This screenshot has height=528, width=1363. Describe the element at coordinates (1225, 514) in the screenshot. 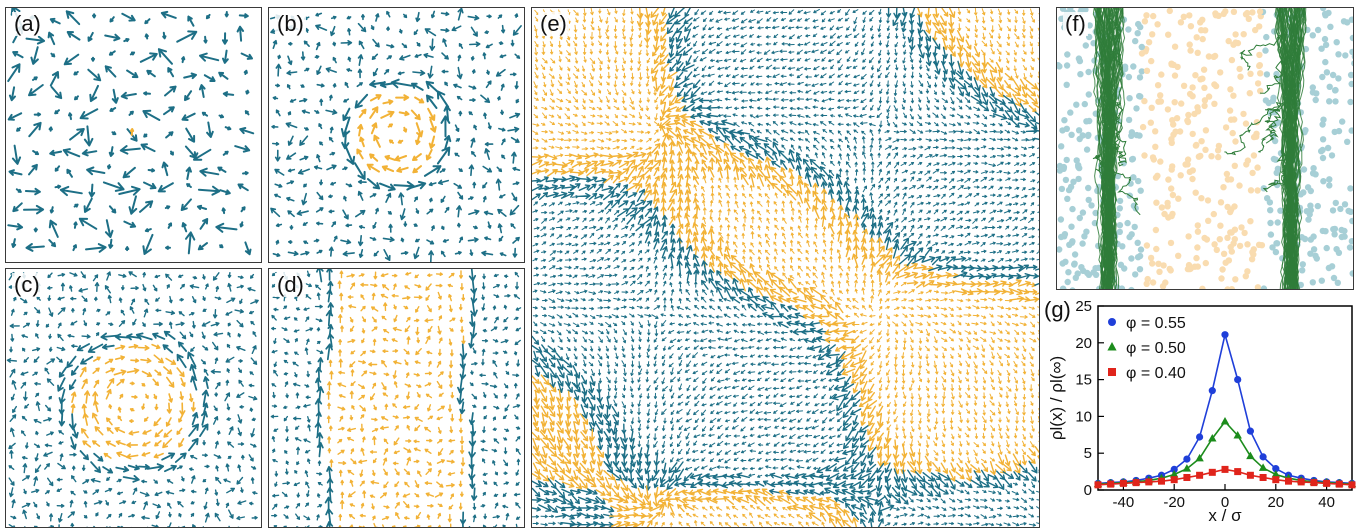

I see `x-axis-label: x / σ` at that location.